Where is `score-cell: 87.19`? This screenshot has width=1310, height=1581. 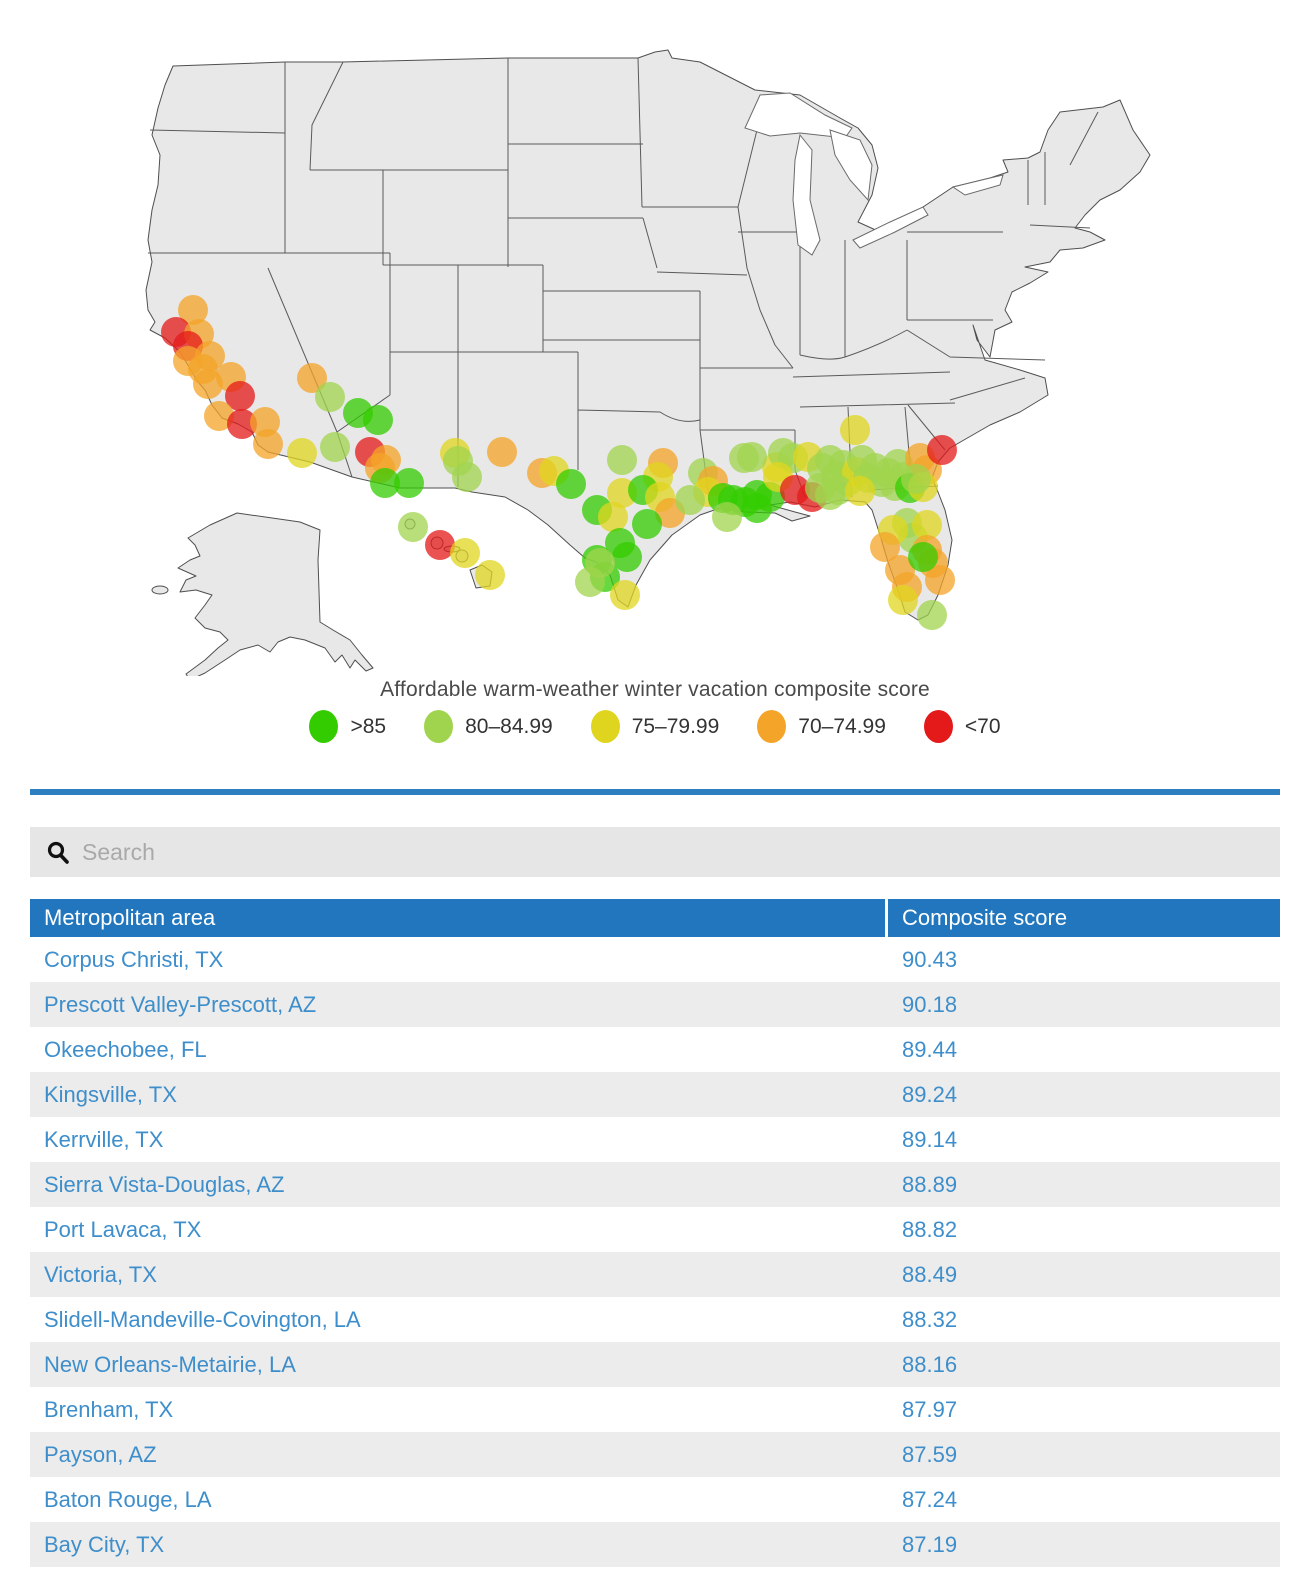 score-cell: 87.19 is located at coordinates (1084, 1544).